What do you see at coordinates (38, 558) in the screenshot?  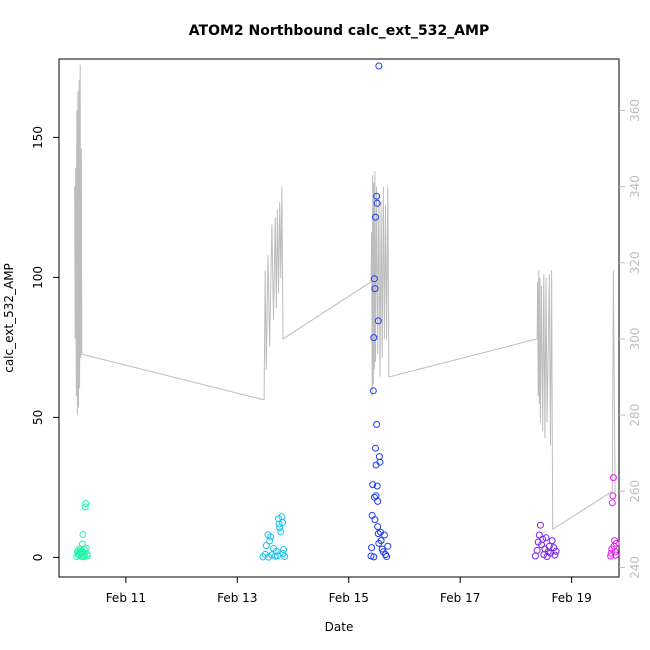 I see `y-tick-label: 0` at bounding box center [38, 558].